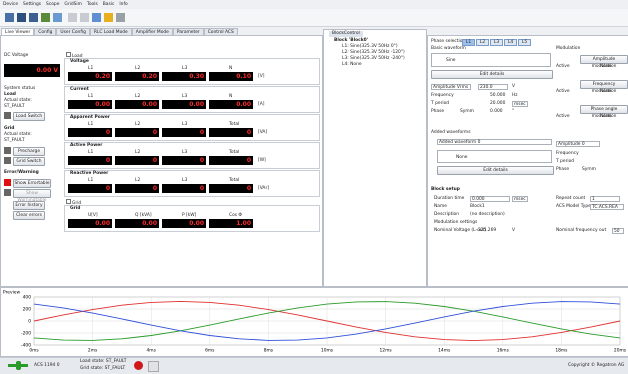 The height and width of the screenshot is (374, 628). Describe the element at coordinates (440, 206) in the screenshot. I see `label: Name` at that location.